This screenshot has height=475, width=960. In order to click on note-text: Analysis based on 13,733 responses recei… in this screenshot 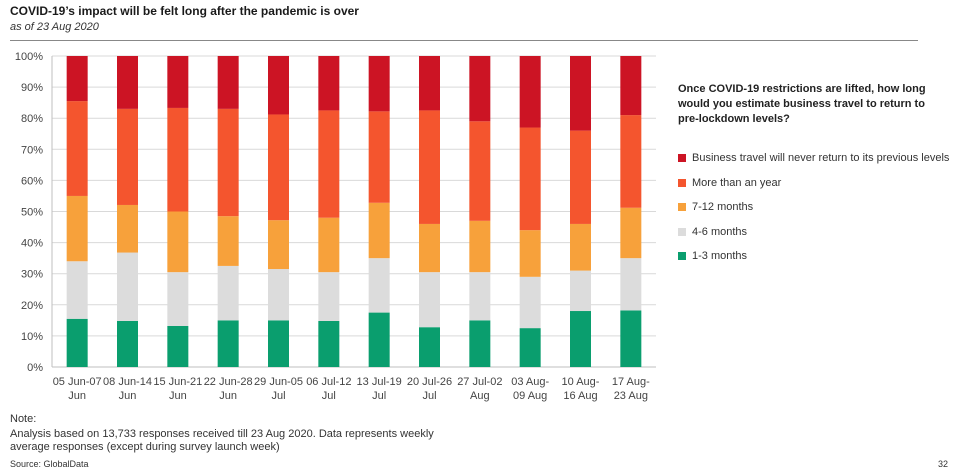, I will do `click(222, 440)`.